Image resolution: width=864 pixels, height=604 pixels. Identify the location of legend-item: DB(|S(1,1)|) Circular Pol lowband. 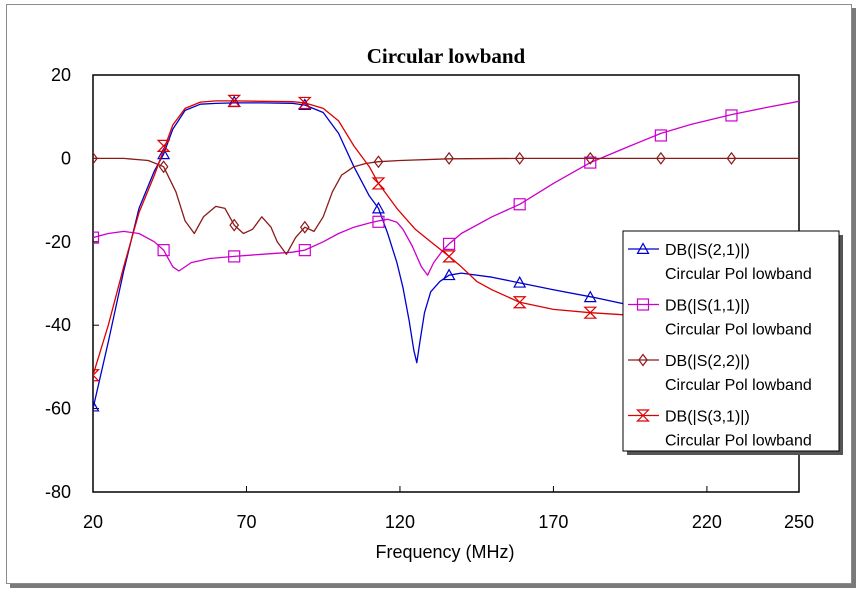
(720, 318).